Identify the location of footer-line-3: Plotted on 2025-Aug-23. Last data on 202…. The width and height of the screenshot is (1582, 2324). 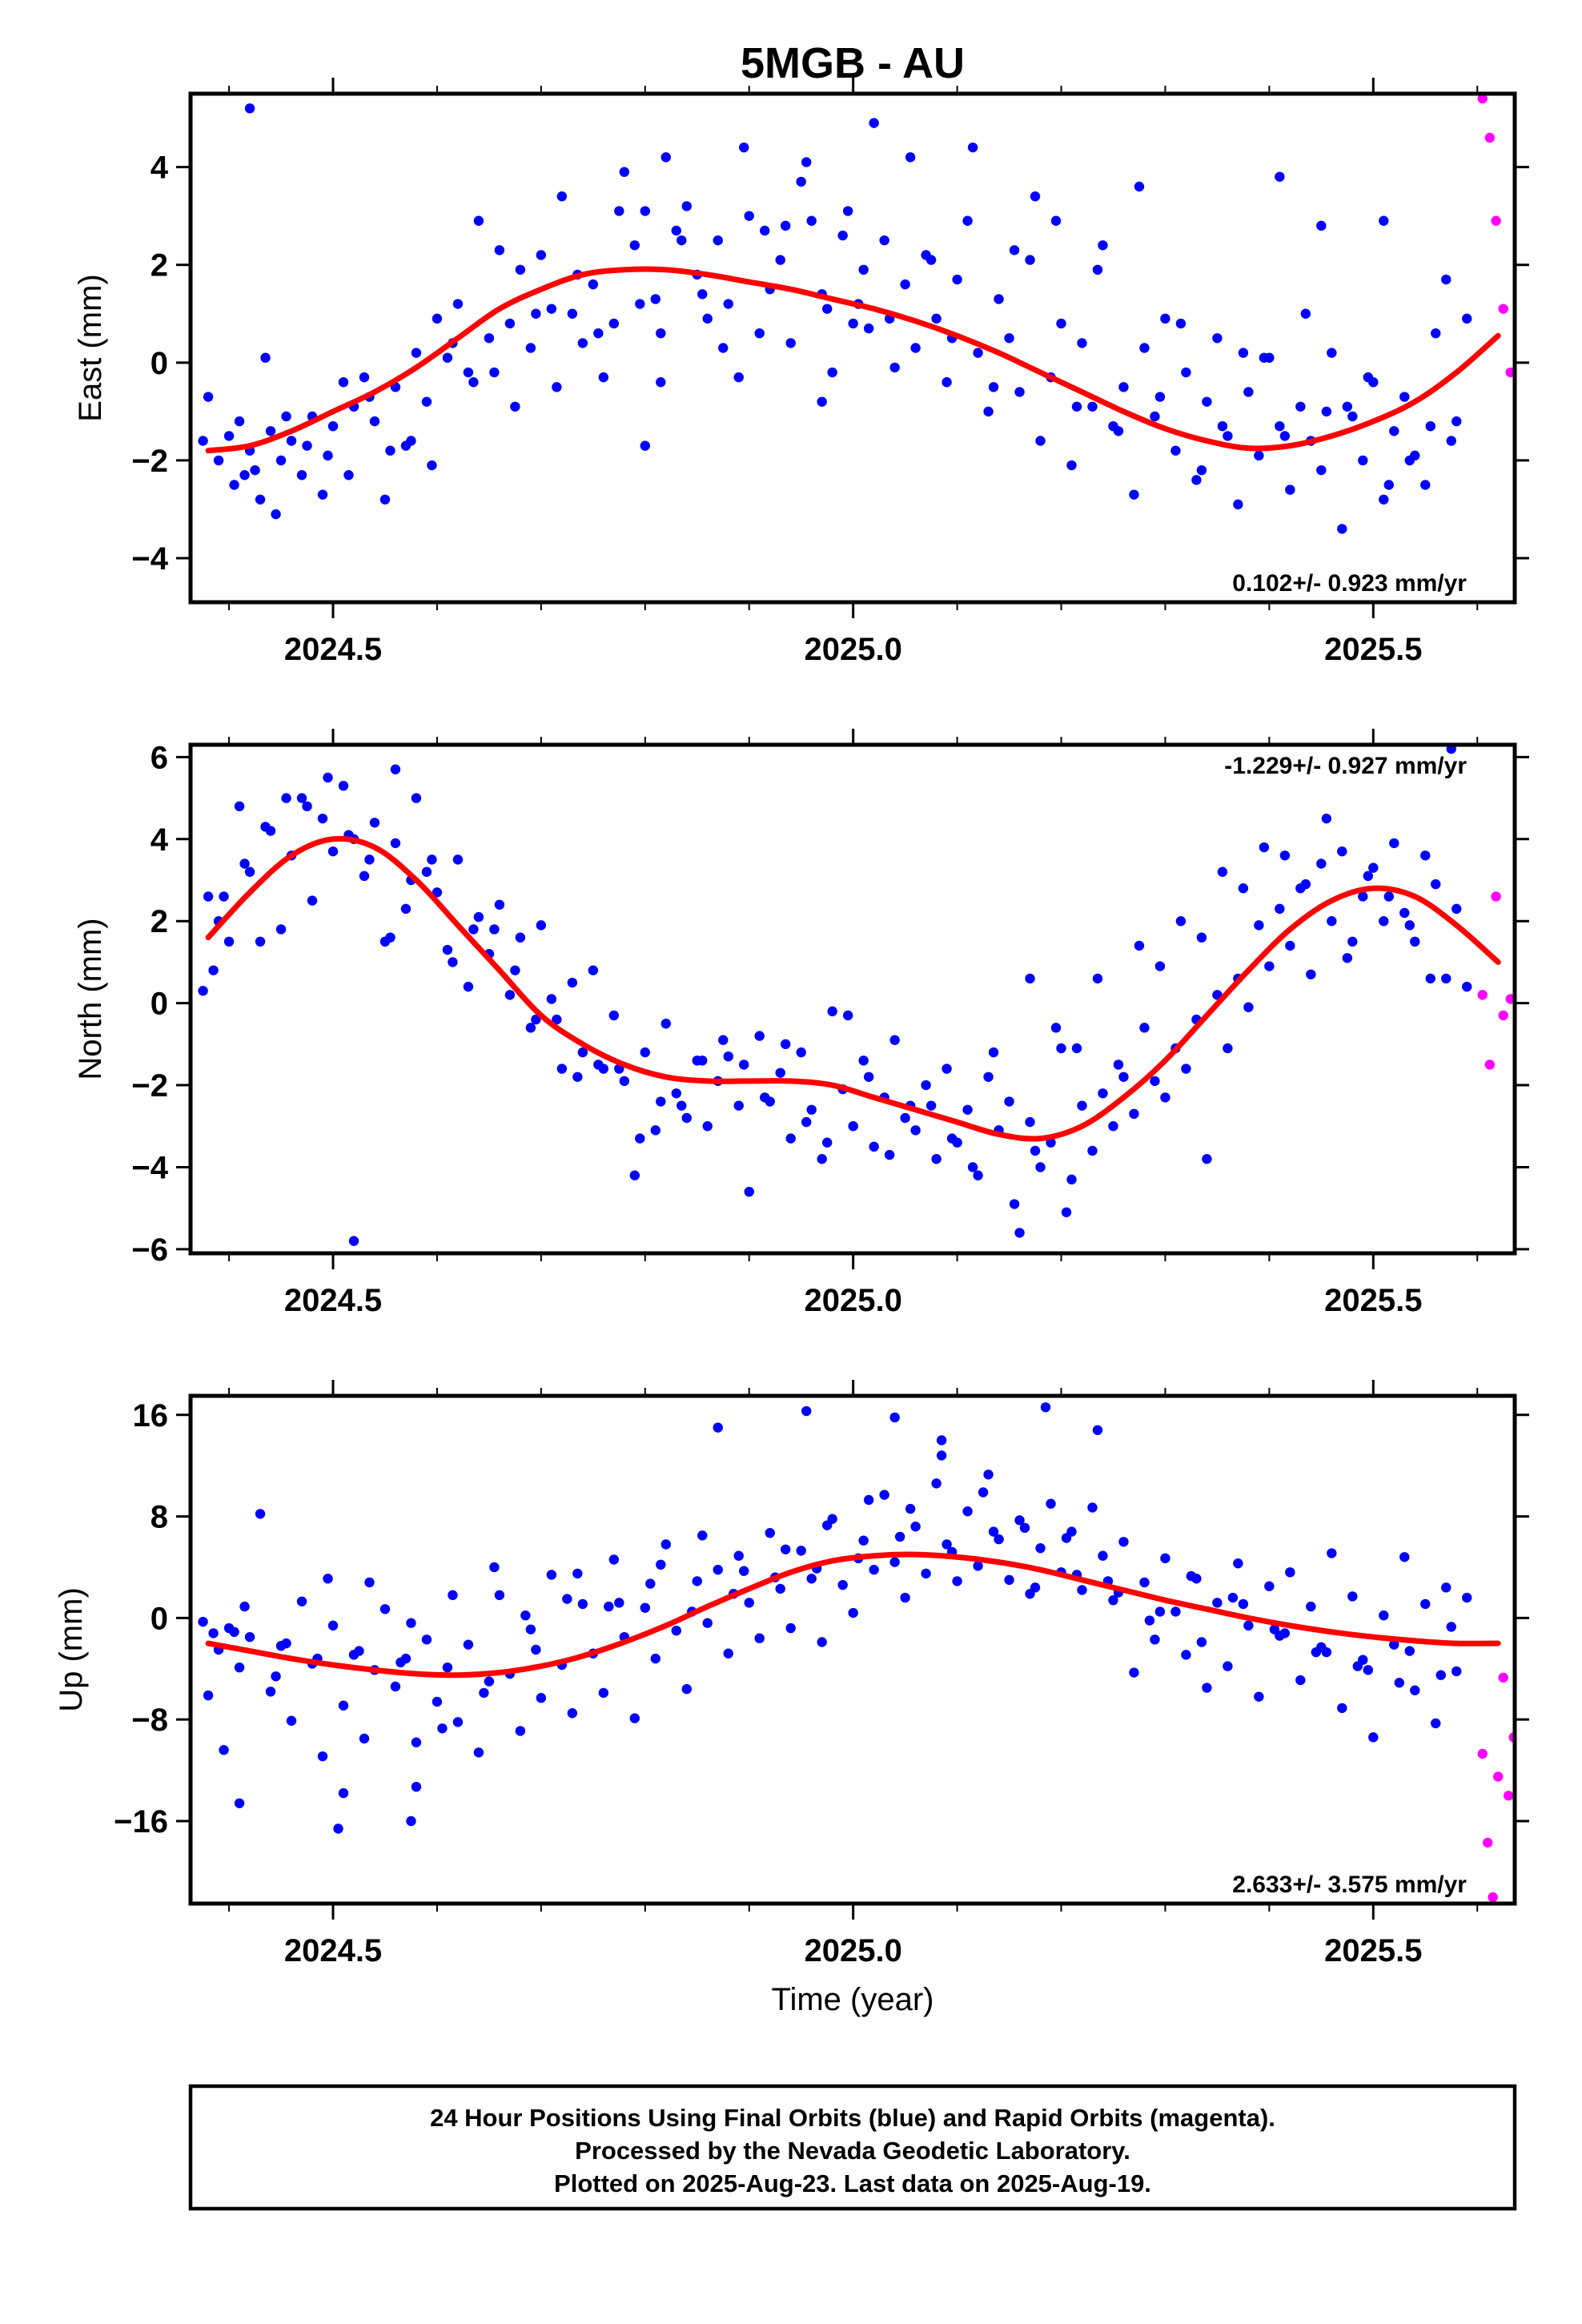
(852, 2183).